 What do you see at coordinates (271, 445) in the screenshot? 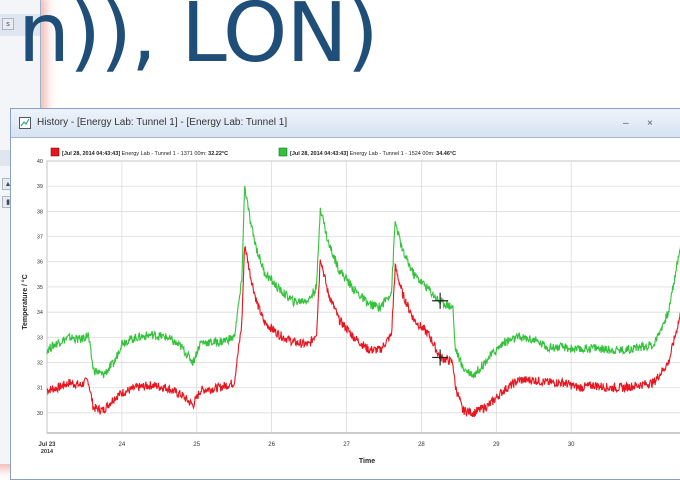
I see `x-tick-label: 26` at bounding box center [271, 445].